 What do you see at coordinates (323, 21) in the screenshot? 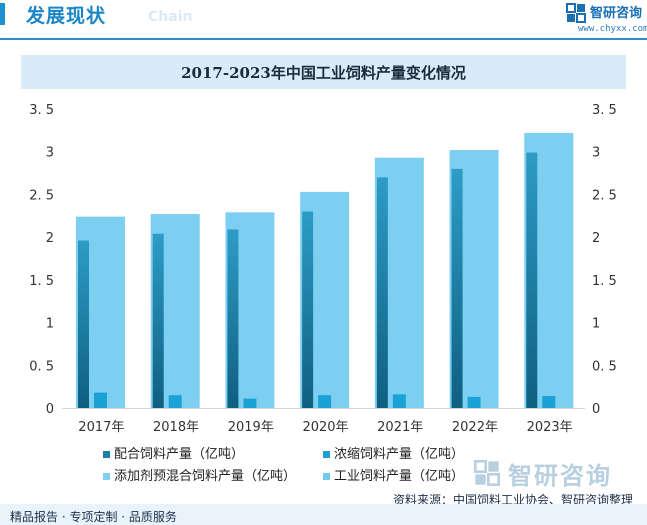
I see `header: 发展现状 Chain 智研咨询 www.chyxx.com` at bounding box center [323, 21].